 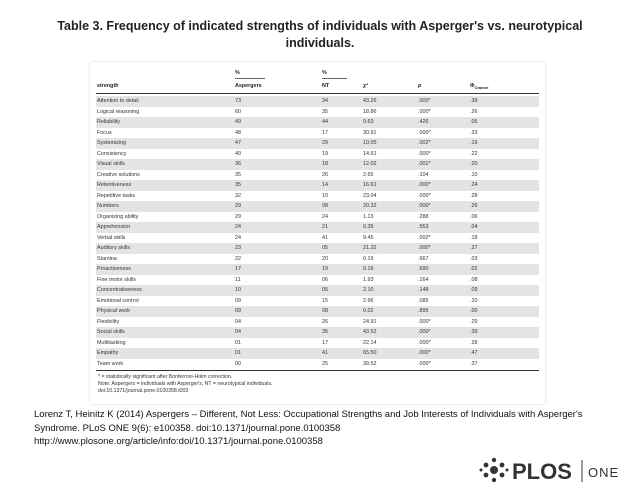 I want to click on table-cell: 22, so click(x=238, y=258).